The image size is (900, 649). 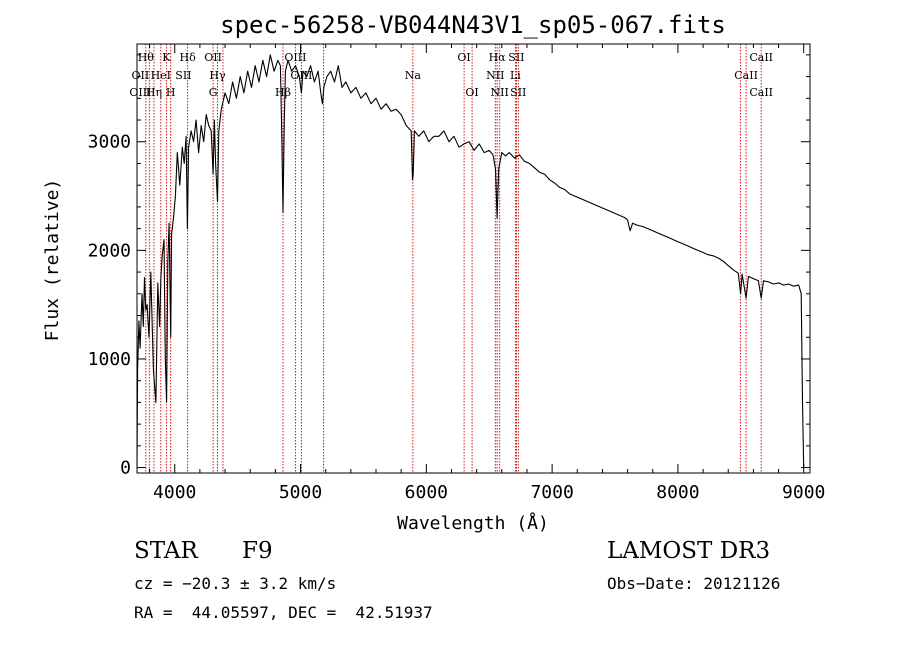 I want to click on spectral-line-label: HeI, so click(x=161, y=75).